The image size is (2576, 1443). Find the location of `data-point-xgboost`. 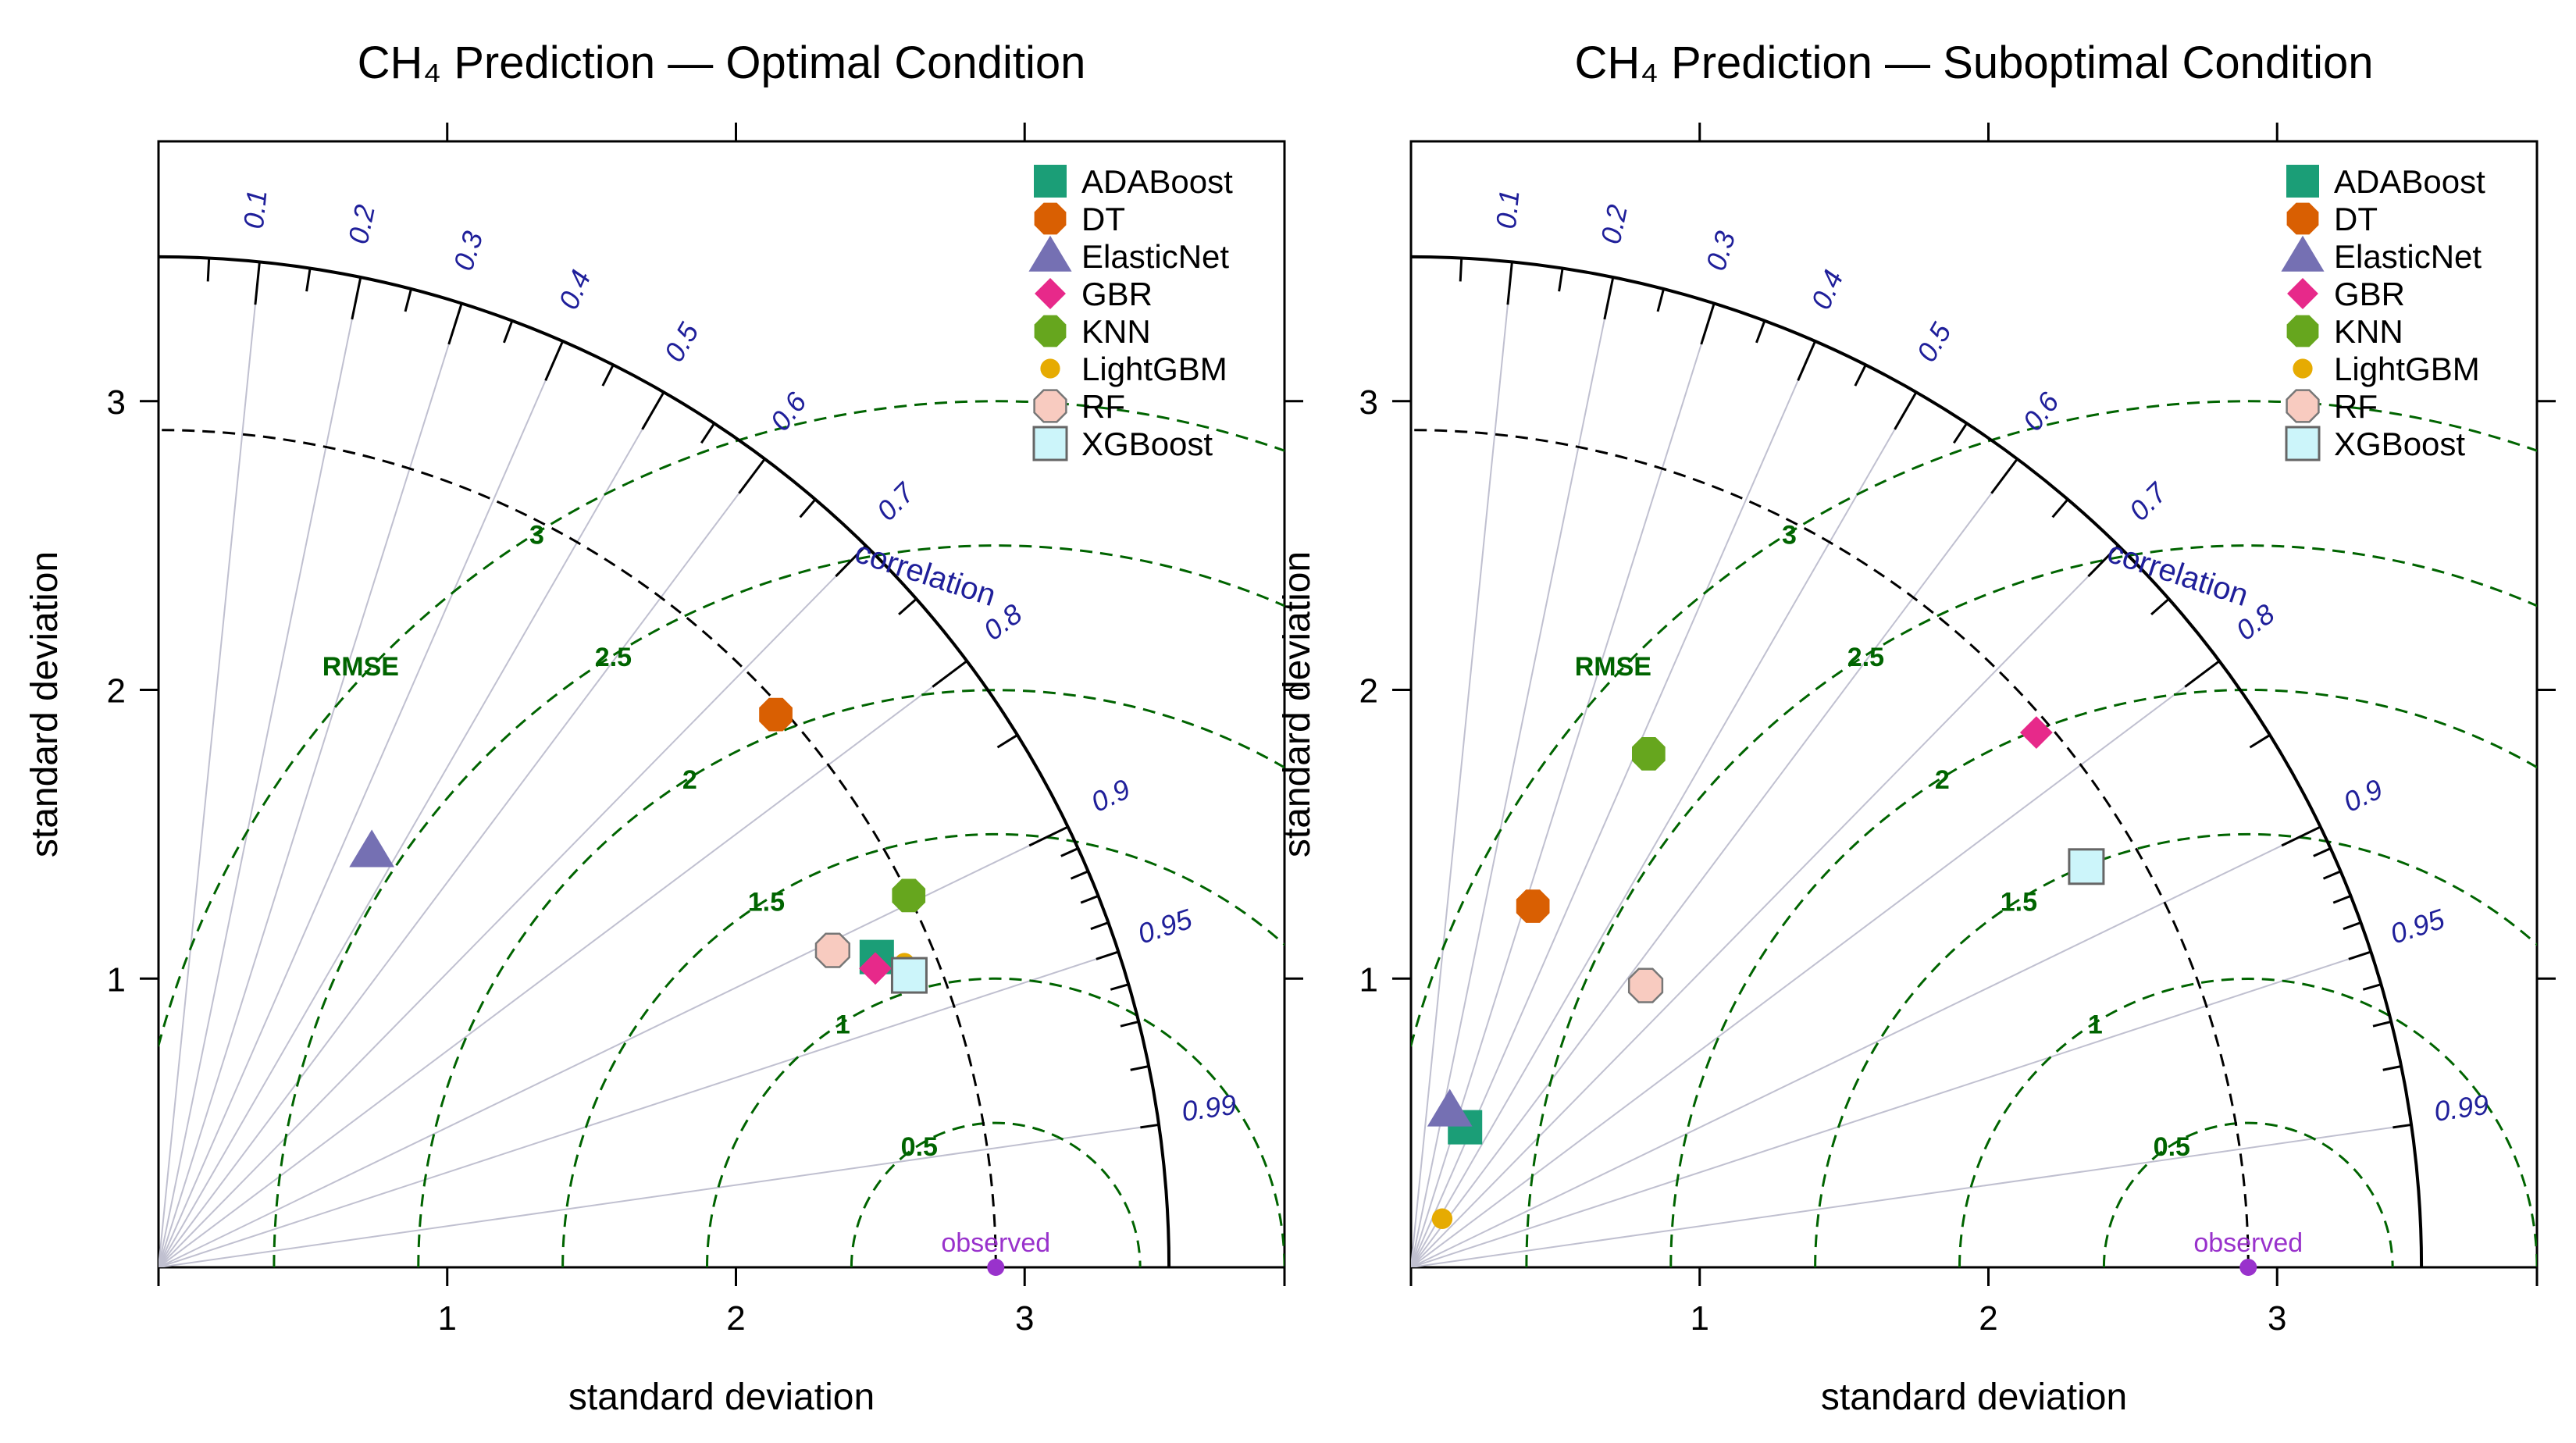

data-point-xgboost is located at coordinates (2086, 867).